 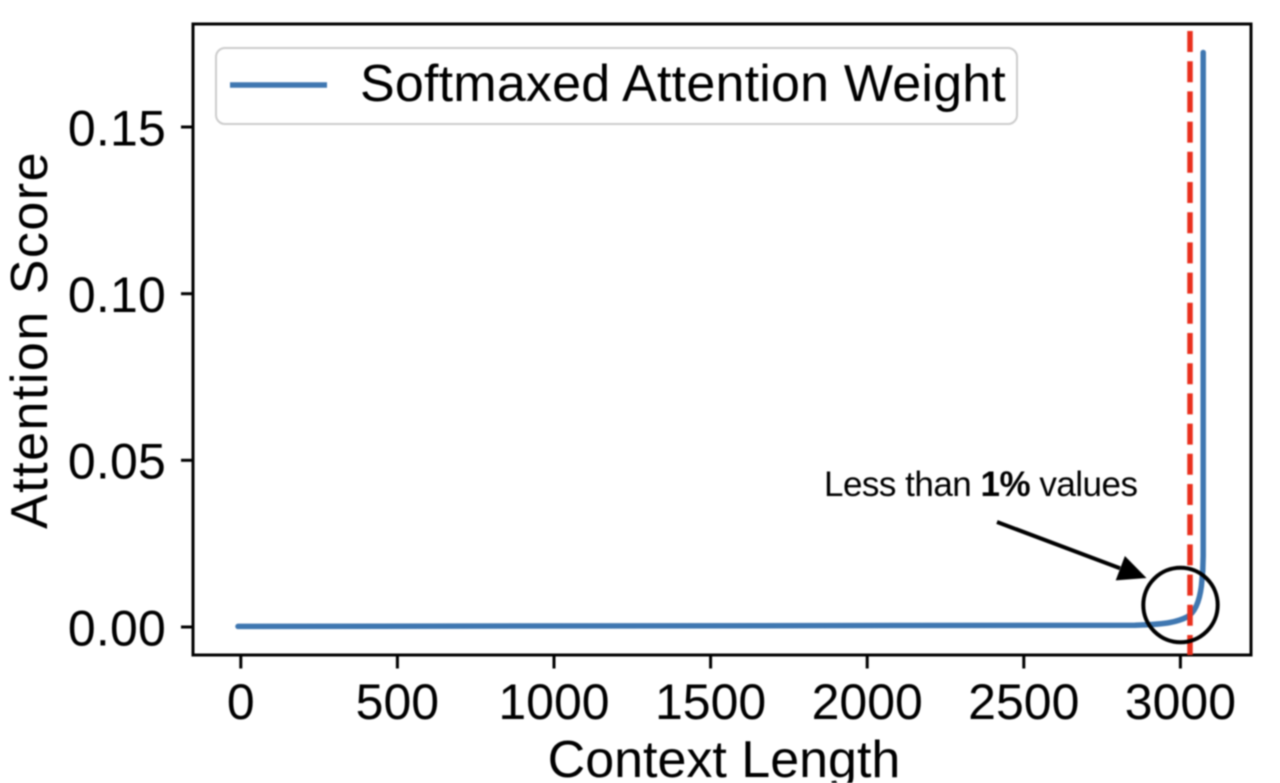 What do you see at coordinates (683, 84) in the screenshot?
I see `svg-text: Softmaxed Attention Weight` at bounding box center [683, 84].